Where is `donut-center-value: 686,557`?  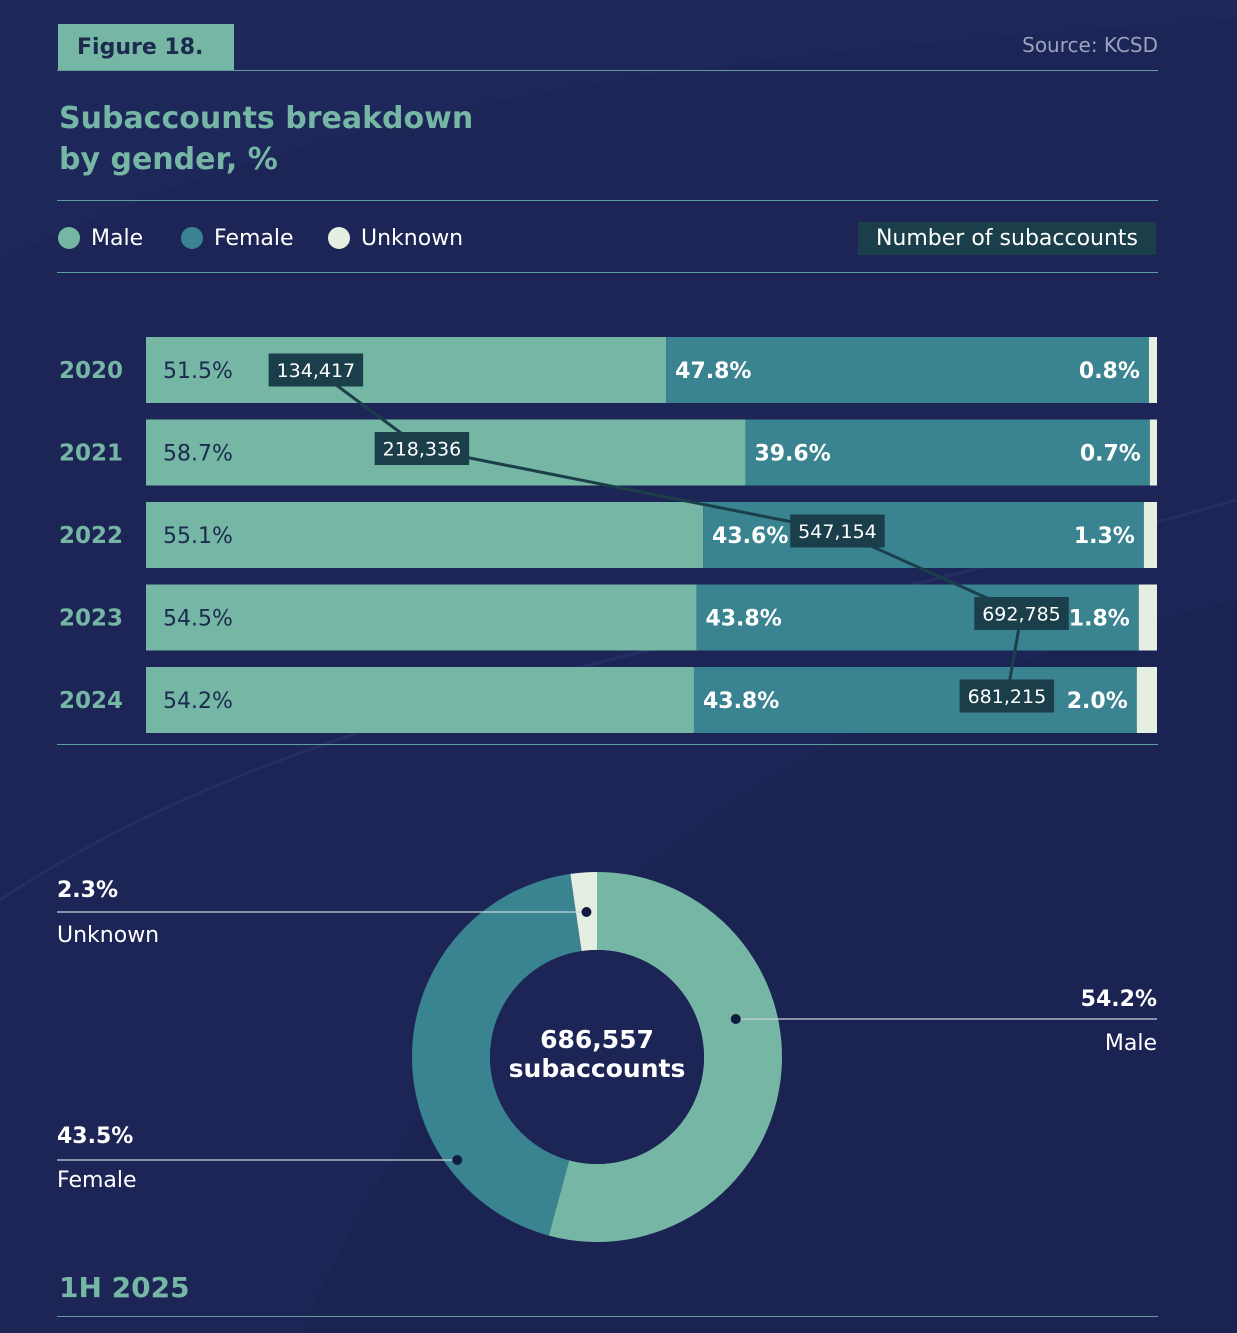
donut-center-value: 686,557 is located at coordinates (597, 1039).